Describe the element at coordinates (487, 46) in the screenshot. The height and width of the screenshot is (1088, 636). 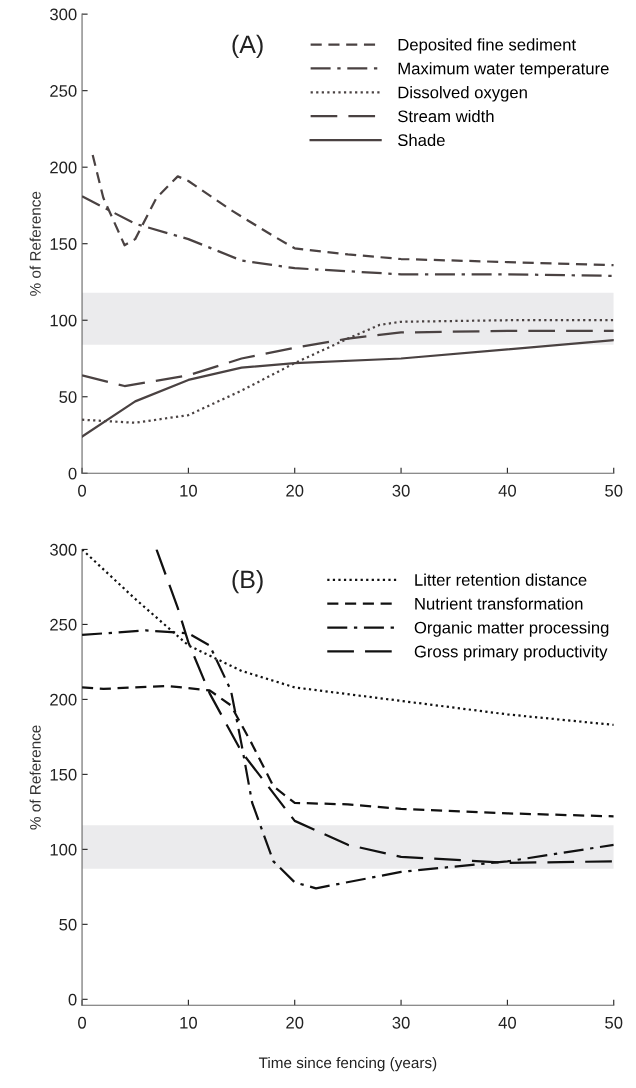
I see `legend-label: Deposited fine sediment` at that location.